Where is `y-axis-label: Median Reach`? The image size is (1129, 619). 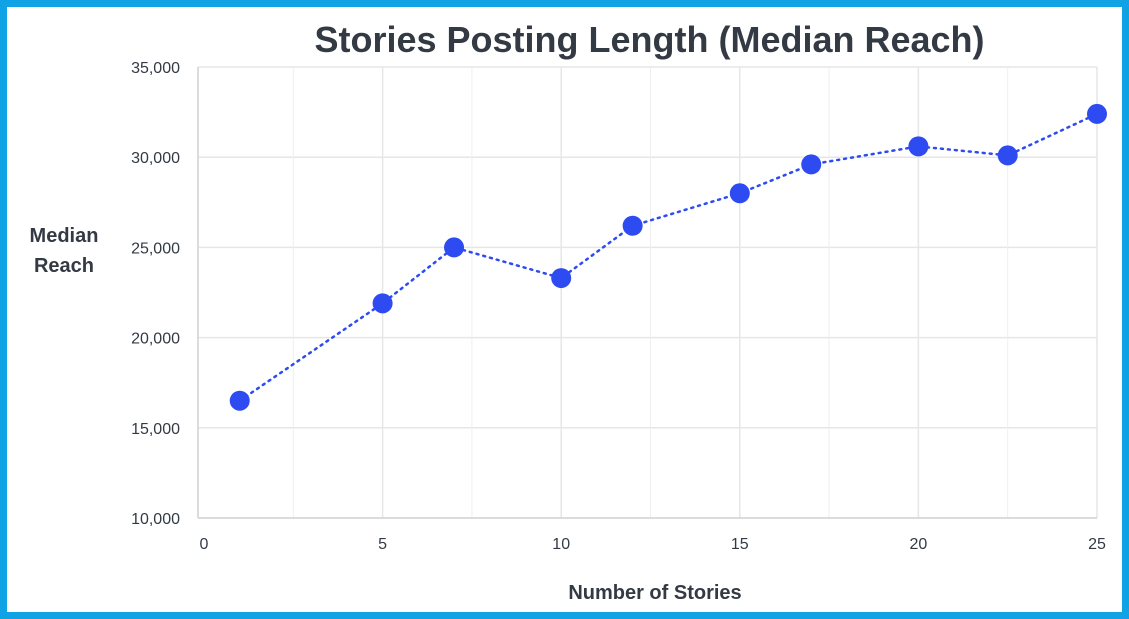 y-axis-label: Median Reach is located at coordinates (64, 251).